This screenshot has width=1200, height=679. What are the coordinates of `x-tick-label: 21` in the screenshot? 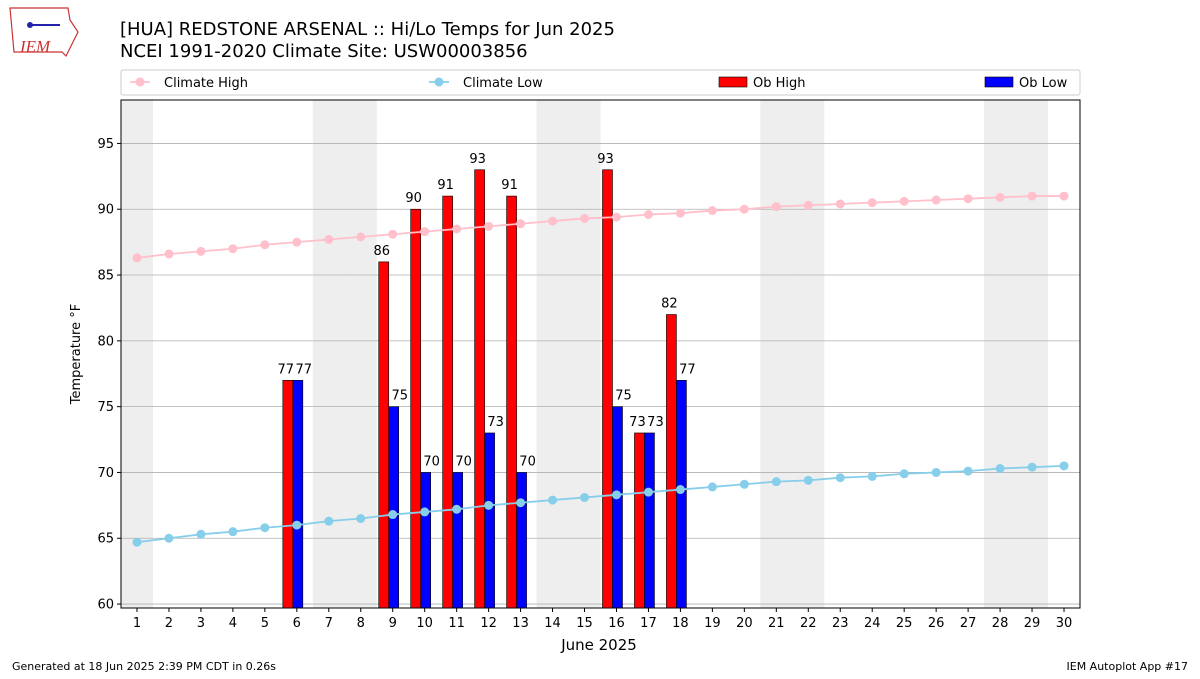 It's located at (776, 623).